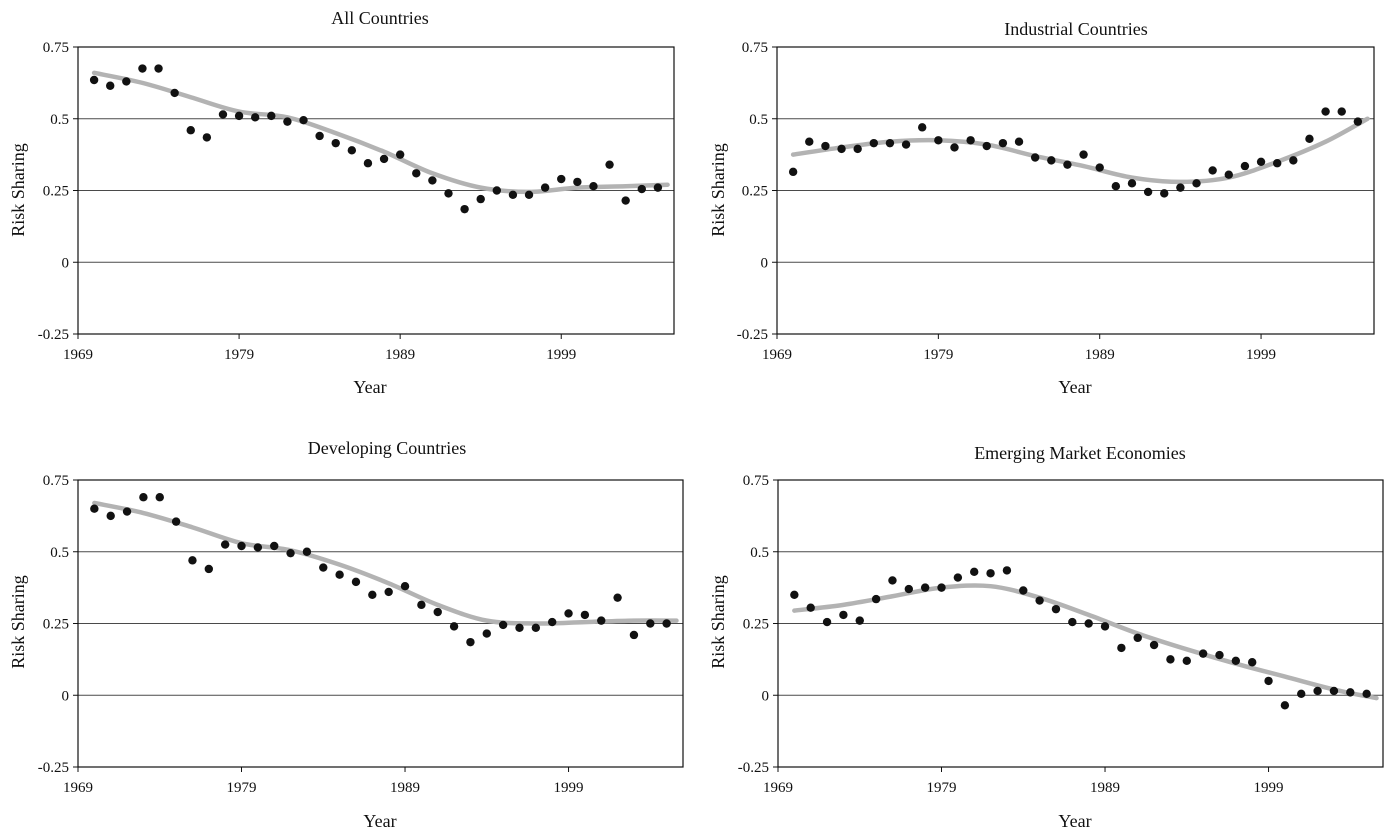  I want to click on panel-title: All Countries, so click(380, 18).